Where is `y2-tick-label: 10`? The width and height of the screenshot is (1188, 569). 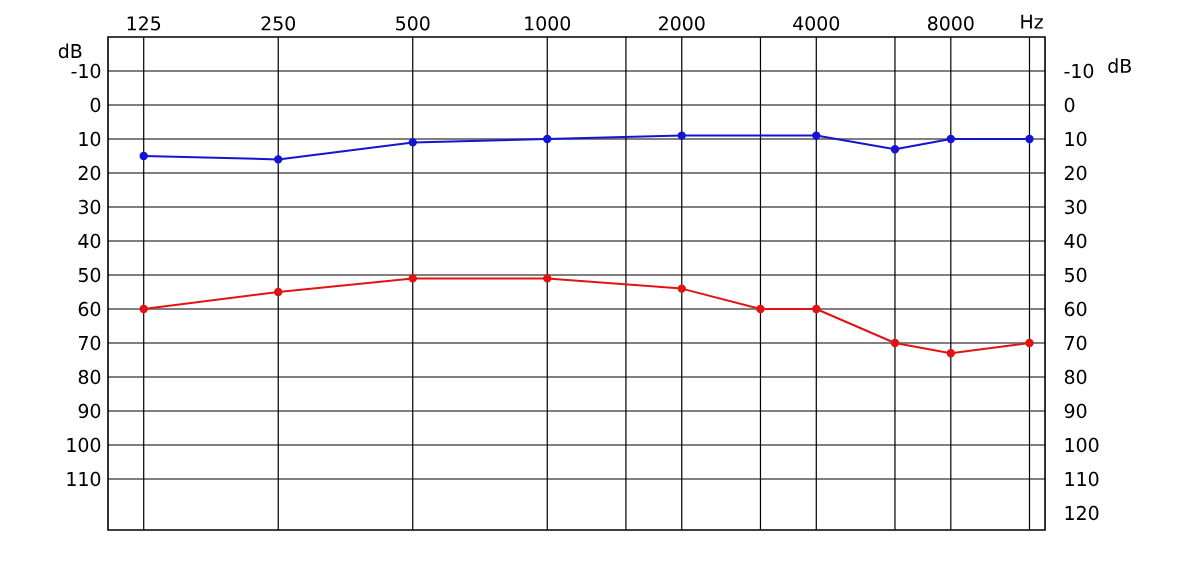
y2-tick-label: 10 is located at coordinates (1076, 139).